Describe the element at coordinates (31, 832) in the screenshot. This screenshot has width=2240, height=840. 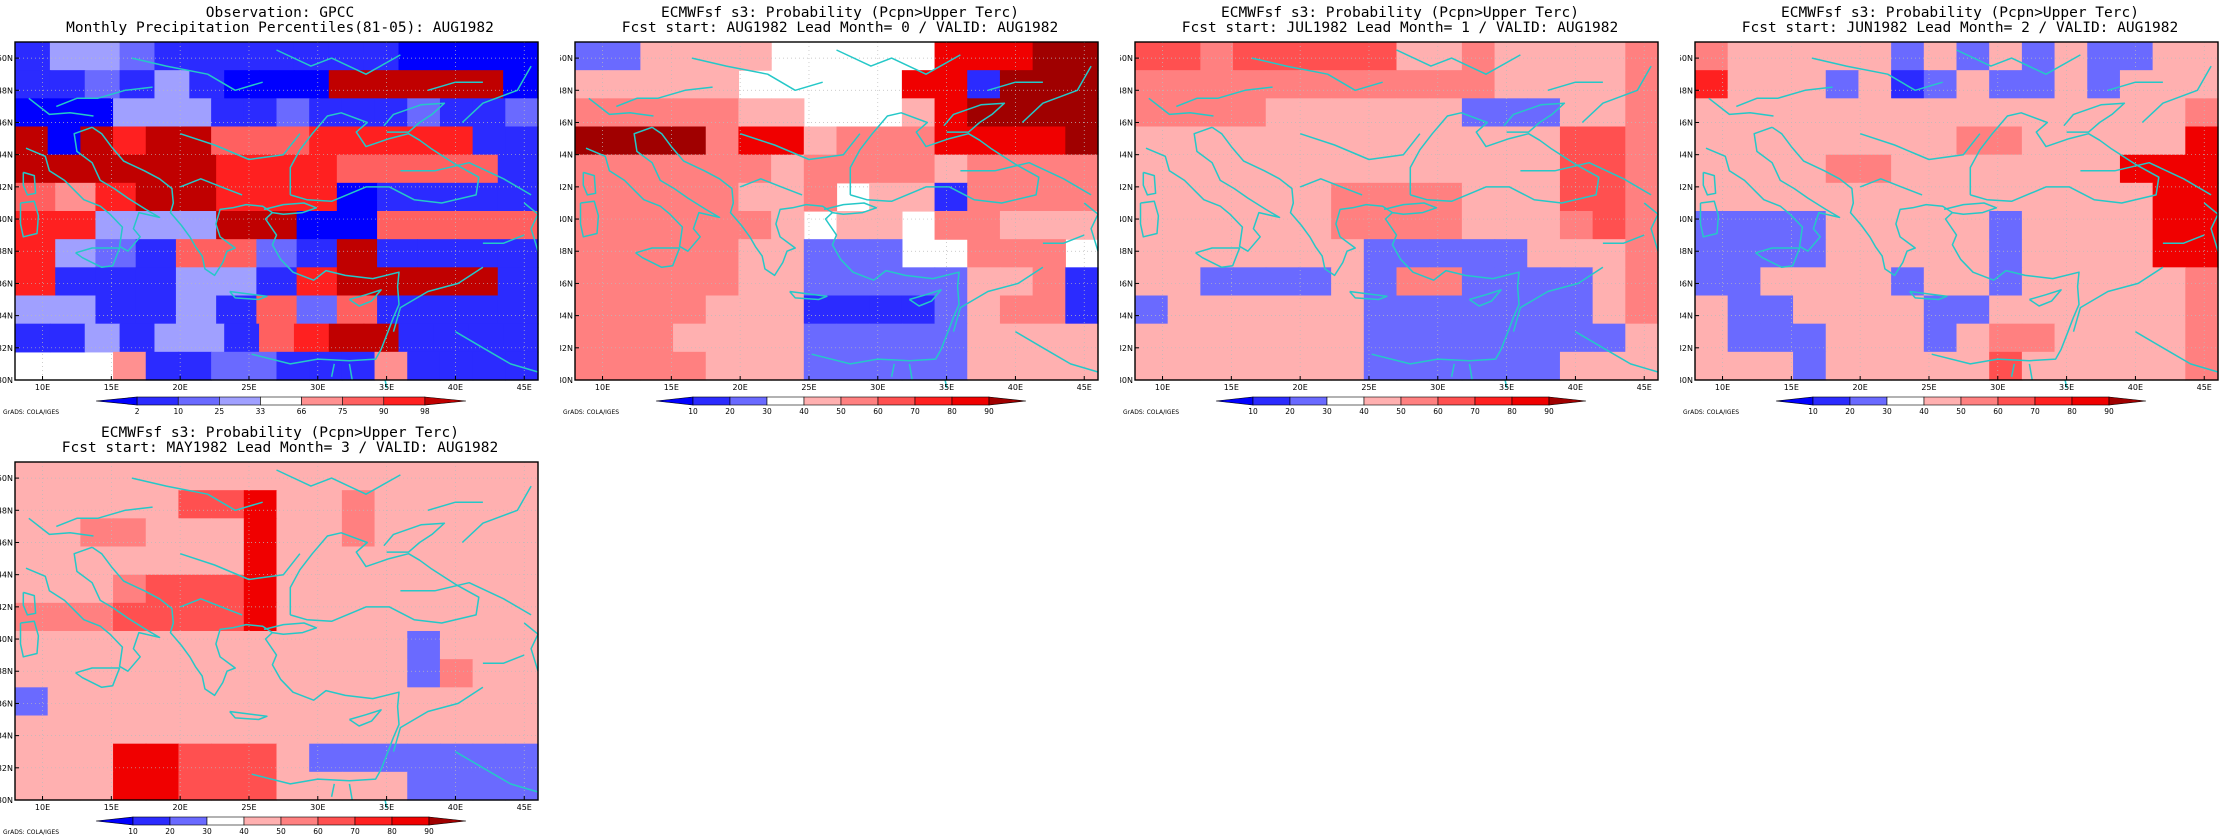
I see `footer-text: GrADS: COLA/IGES` at that location.